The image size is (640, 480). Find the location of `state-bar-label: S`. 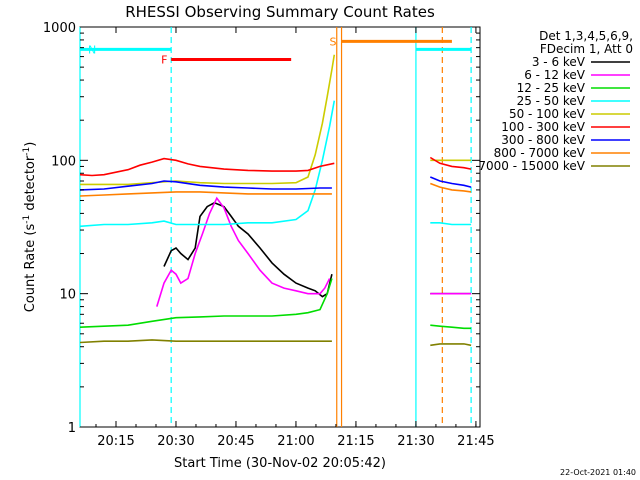

state-bar-label: S is located at coordinates (333, 41).